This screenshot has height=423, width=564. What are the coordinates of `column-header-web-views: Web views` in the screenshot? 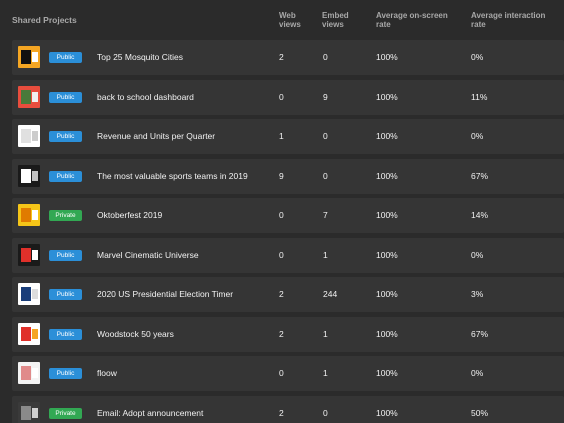 It's located at (290, 20).